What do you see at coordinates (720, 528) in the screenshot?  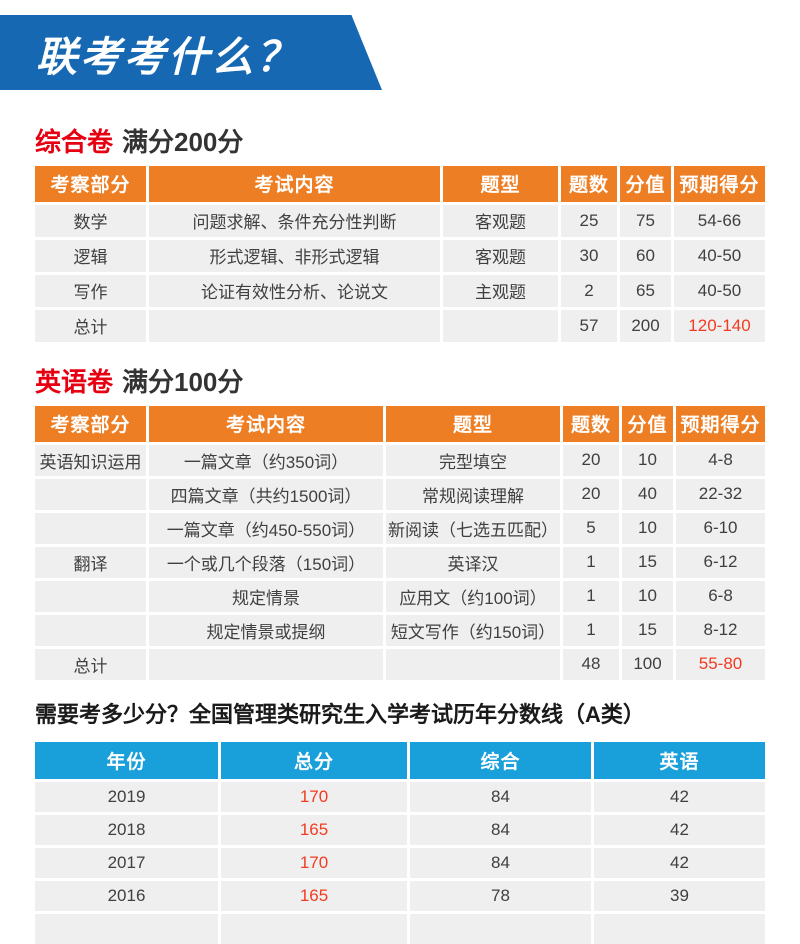 I see `table-cell: 6-10` at bounding box center [720, 528].